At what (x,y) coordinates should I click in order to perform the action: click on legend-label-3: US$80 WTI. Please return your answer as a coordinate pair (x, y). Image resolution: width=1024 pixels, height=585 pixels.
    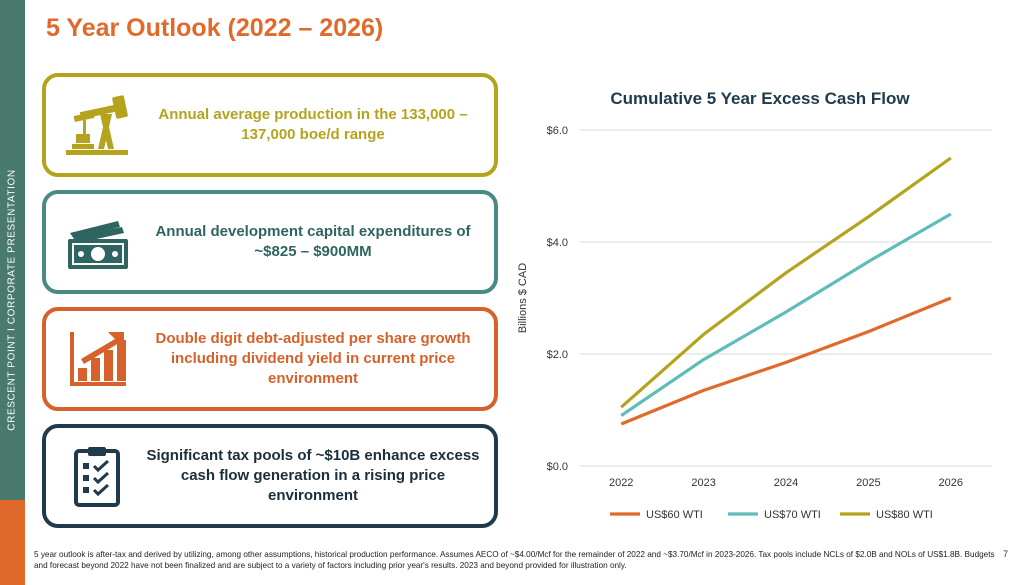
    Looking at the image, I should click on (904, 515).